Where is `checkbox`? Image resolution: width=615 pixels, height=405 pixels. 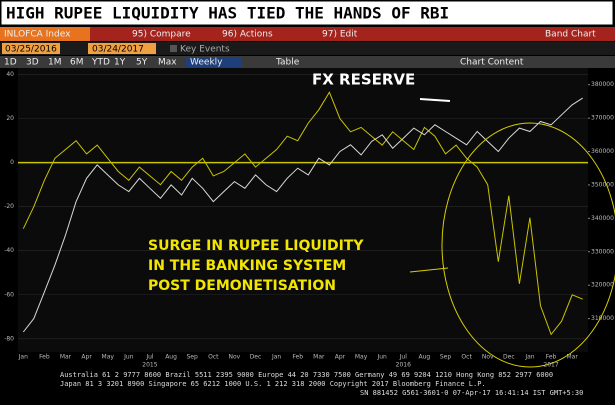 checkbox is located at coordinates (173, 48).